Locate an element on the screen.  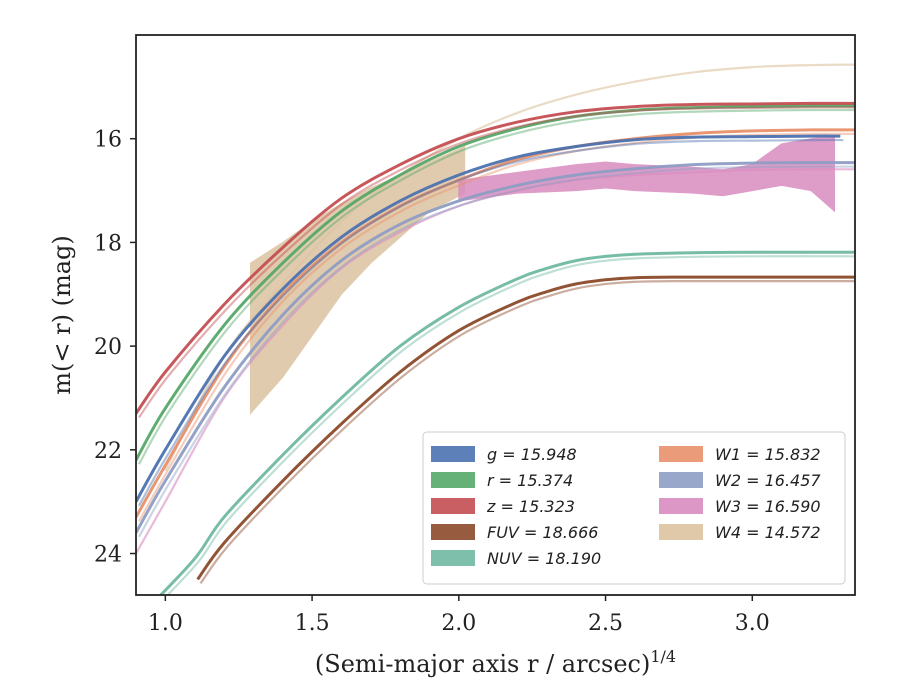
legend-label-W2: W2 = 16.457 is located at coordinates (768, 480).